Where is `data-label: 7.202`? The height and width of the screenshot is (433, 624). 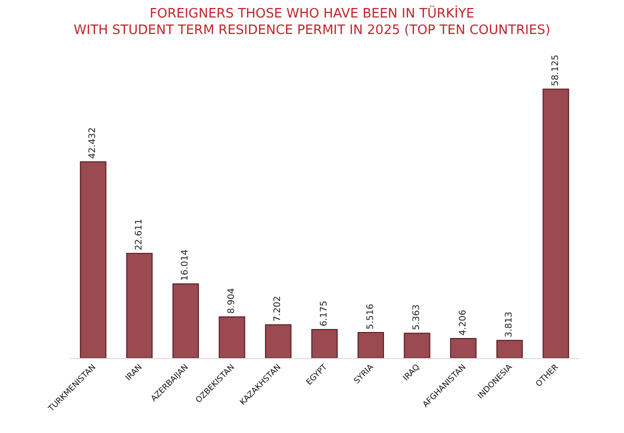
data-label: 7.202 is located at coordinates (278, 309).